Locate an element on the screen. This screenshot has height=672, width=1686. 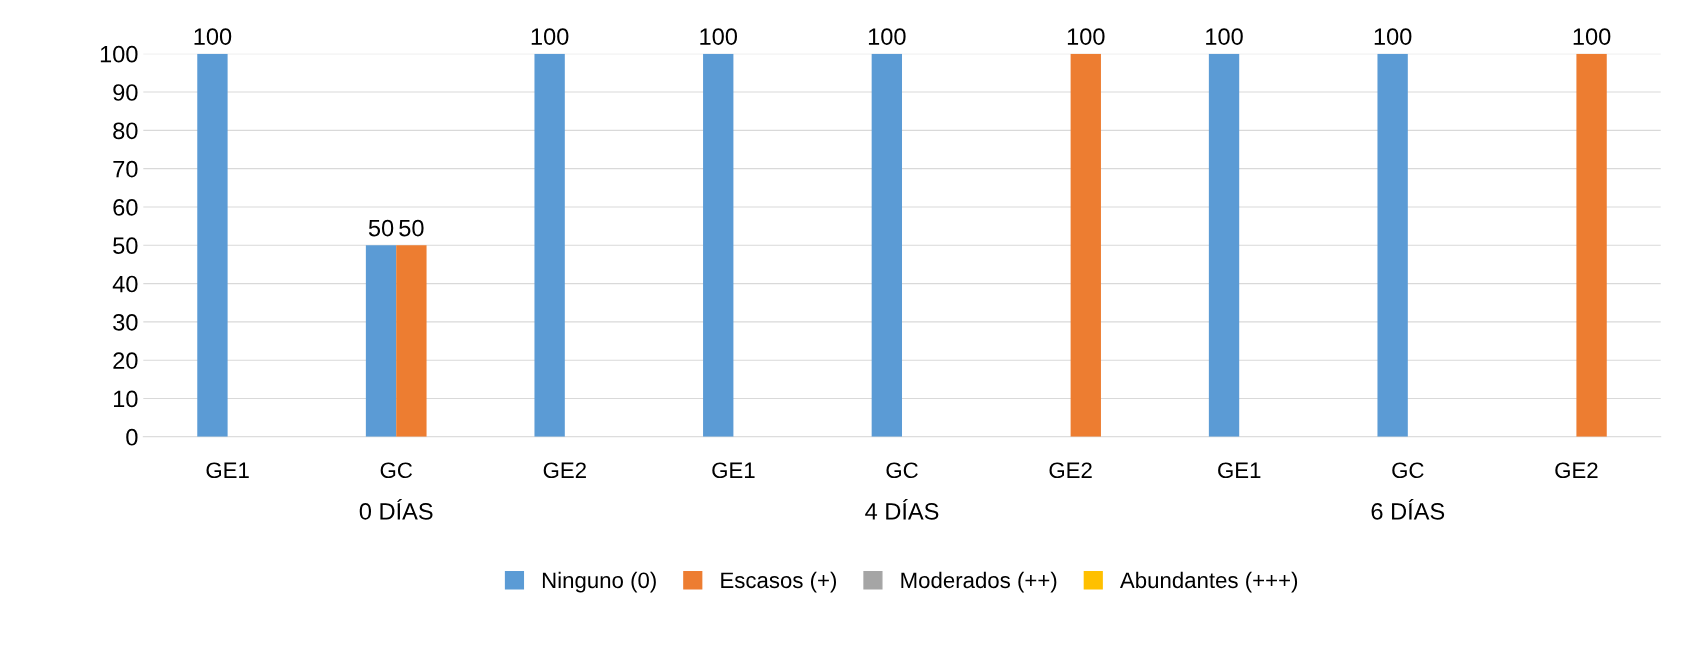
y-tick-label: 70 is located at coordinates (125, 169).